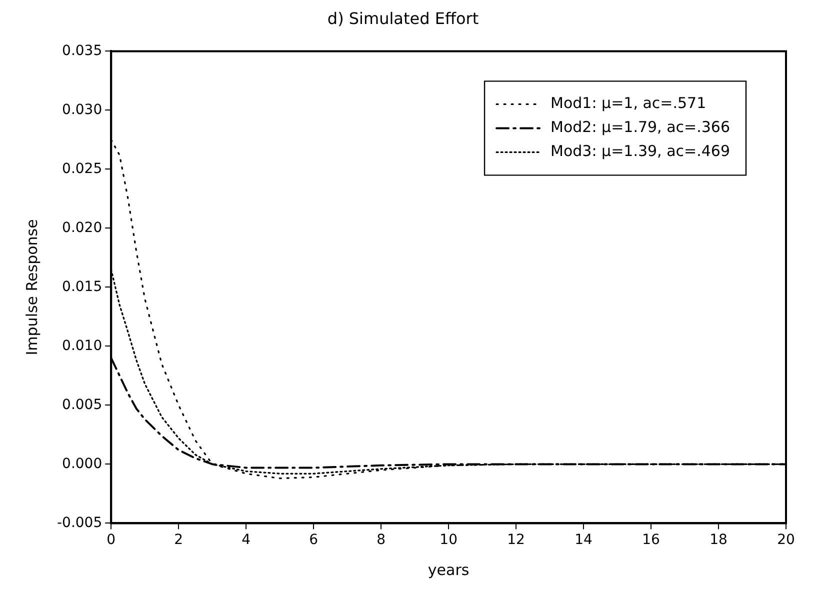  What do you see at coordinates (640, 151) in the screenshot?
I see `legend-label: Mod3: μ=1.39, ac=.469` at bounding box center [640, 151].